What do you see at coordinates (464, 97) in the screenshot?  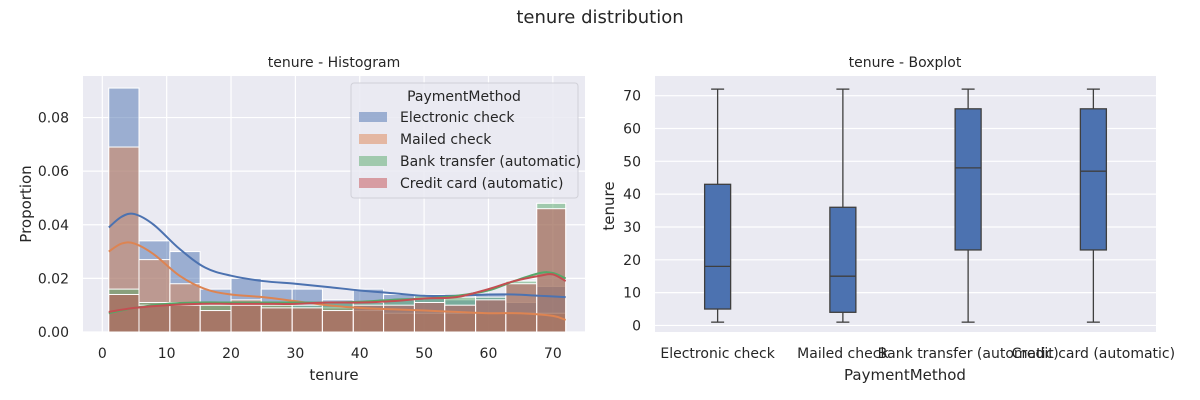 I see `legend-title: PaymentMethod` at bounding box center [464, 97].